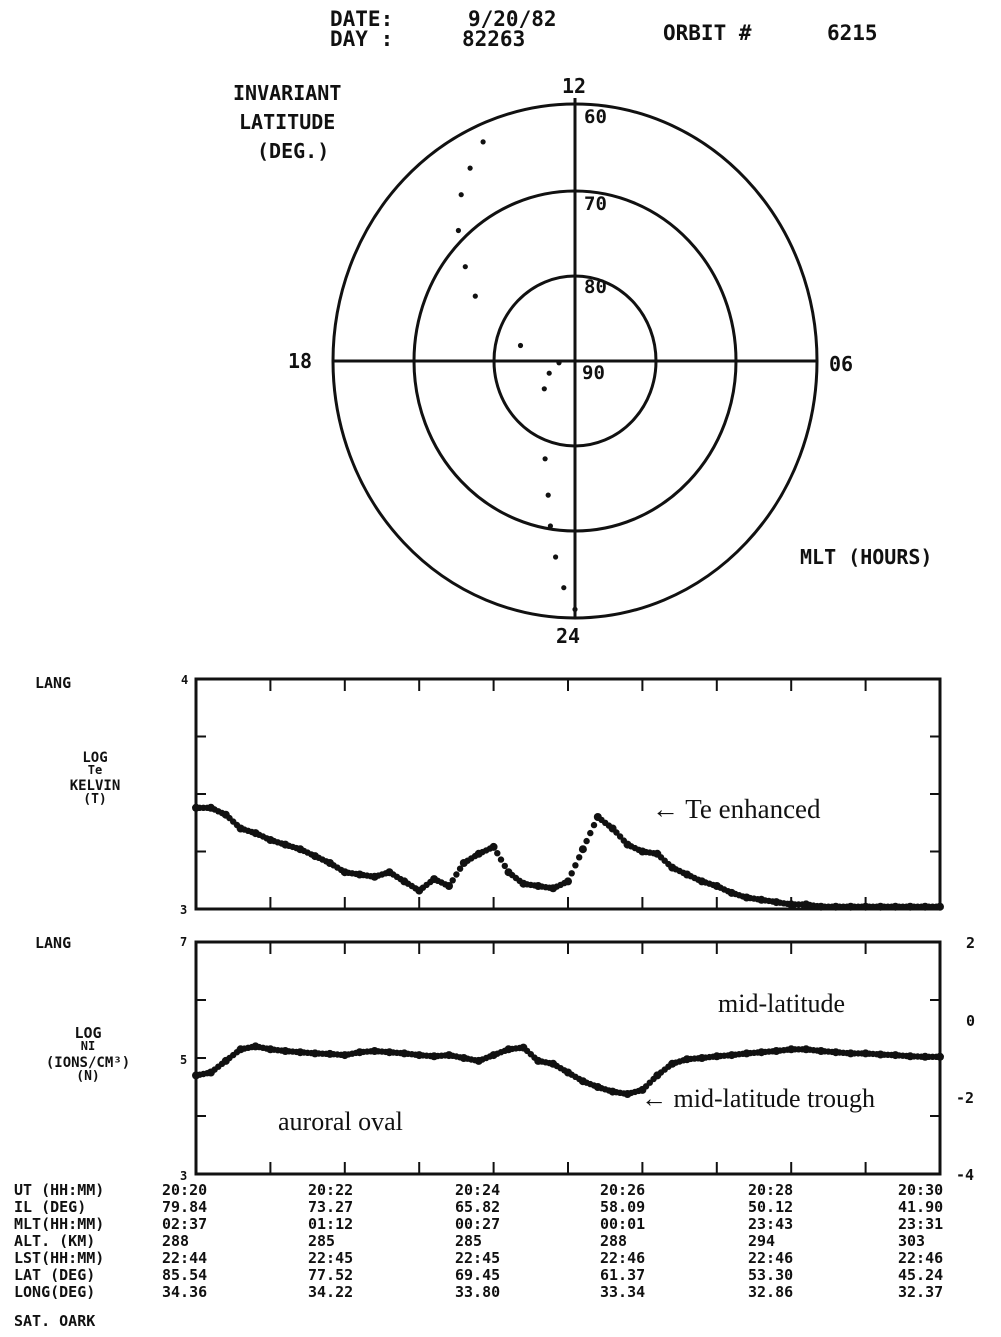  Describe the element at coordinates (770, 1190) in the screenshot. I see `table-cell: 20:28` at that location.